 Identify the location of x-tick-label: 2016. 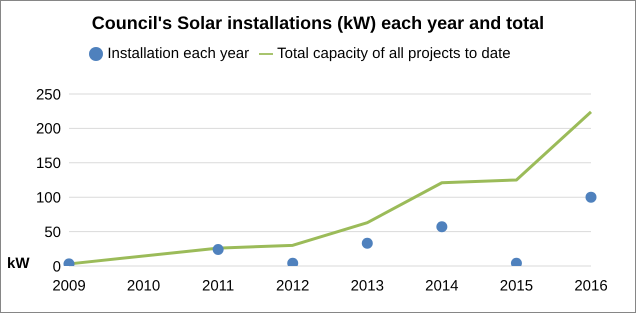
(591, 286).